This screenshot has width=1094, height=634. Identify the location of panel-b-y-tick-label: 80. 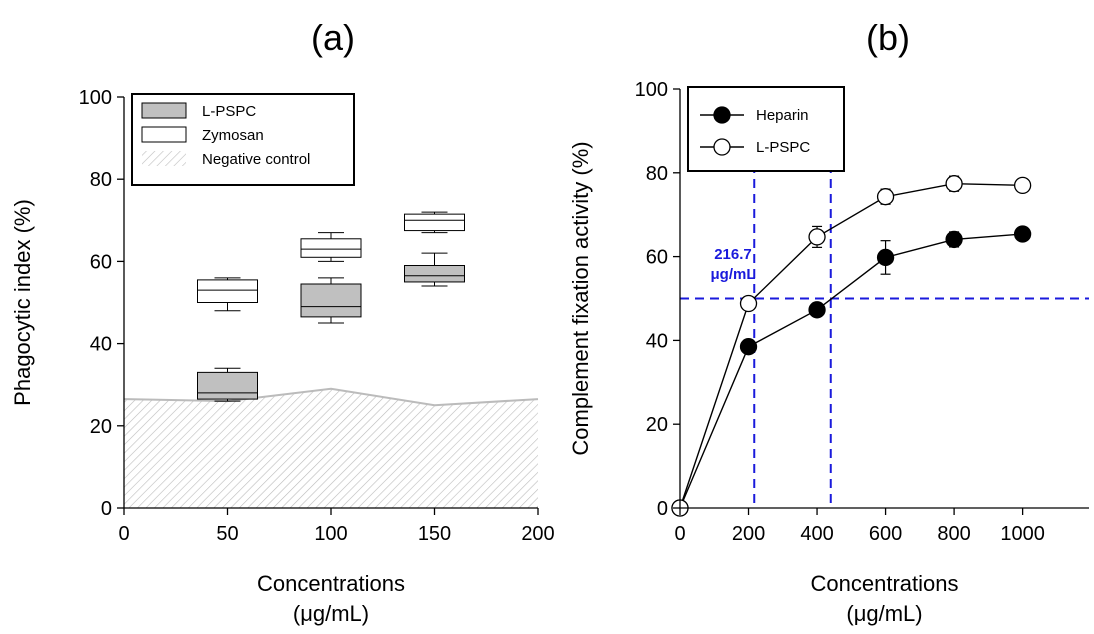
(657, 174).